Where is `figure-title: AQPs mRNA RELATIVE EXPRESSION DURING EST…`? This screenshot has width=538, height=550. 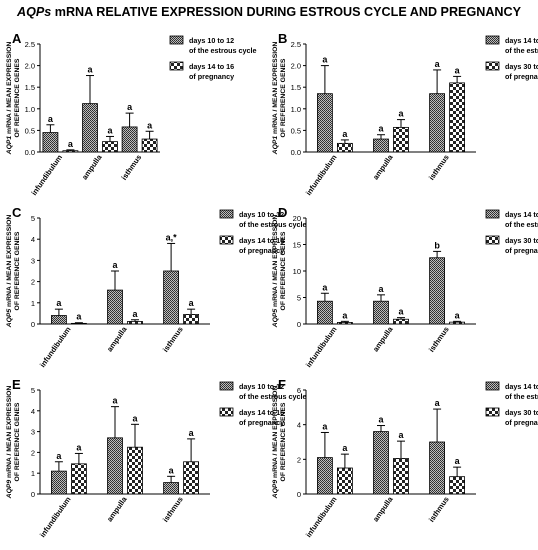 figure-title: AQPs mRNA RELATIVE EXPRESSION DURING EST… is located at coordinates (269, 12).